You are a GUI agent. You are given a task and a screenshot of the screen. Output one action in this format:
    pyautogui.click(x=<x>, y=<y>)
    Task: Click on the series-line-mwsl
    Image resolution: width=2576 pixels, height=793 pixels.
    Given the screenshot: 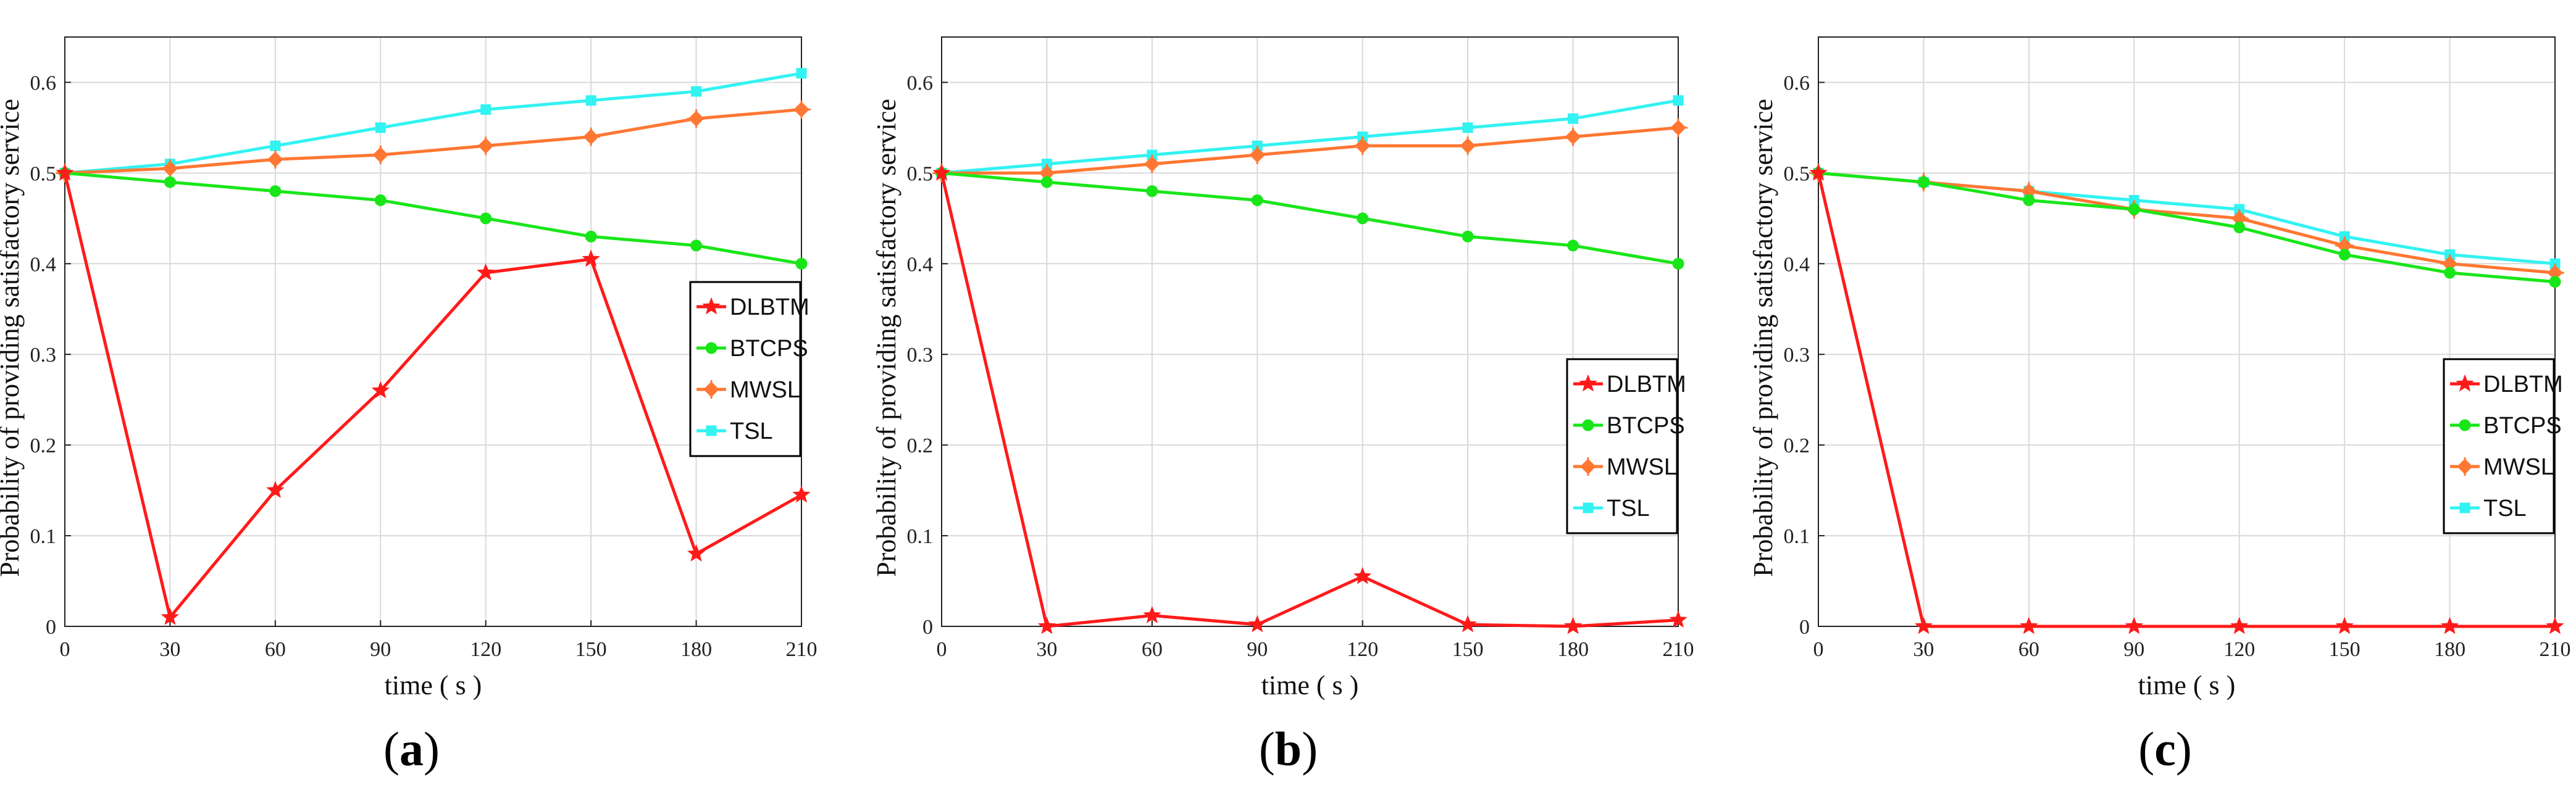 What is the action you would take?
    pyautogui.click(x=1310, y=150)
    